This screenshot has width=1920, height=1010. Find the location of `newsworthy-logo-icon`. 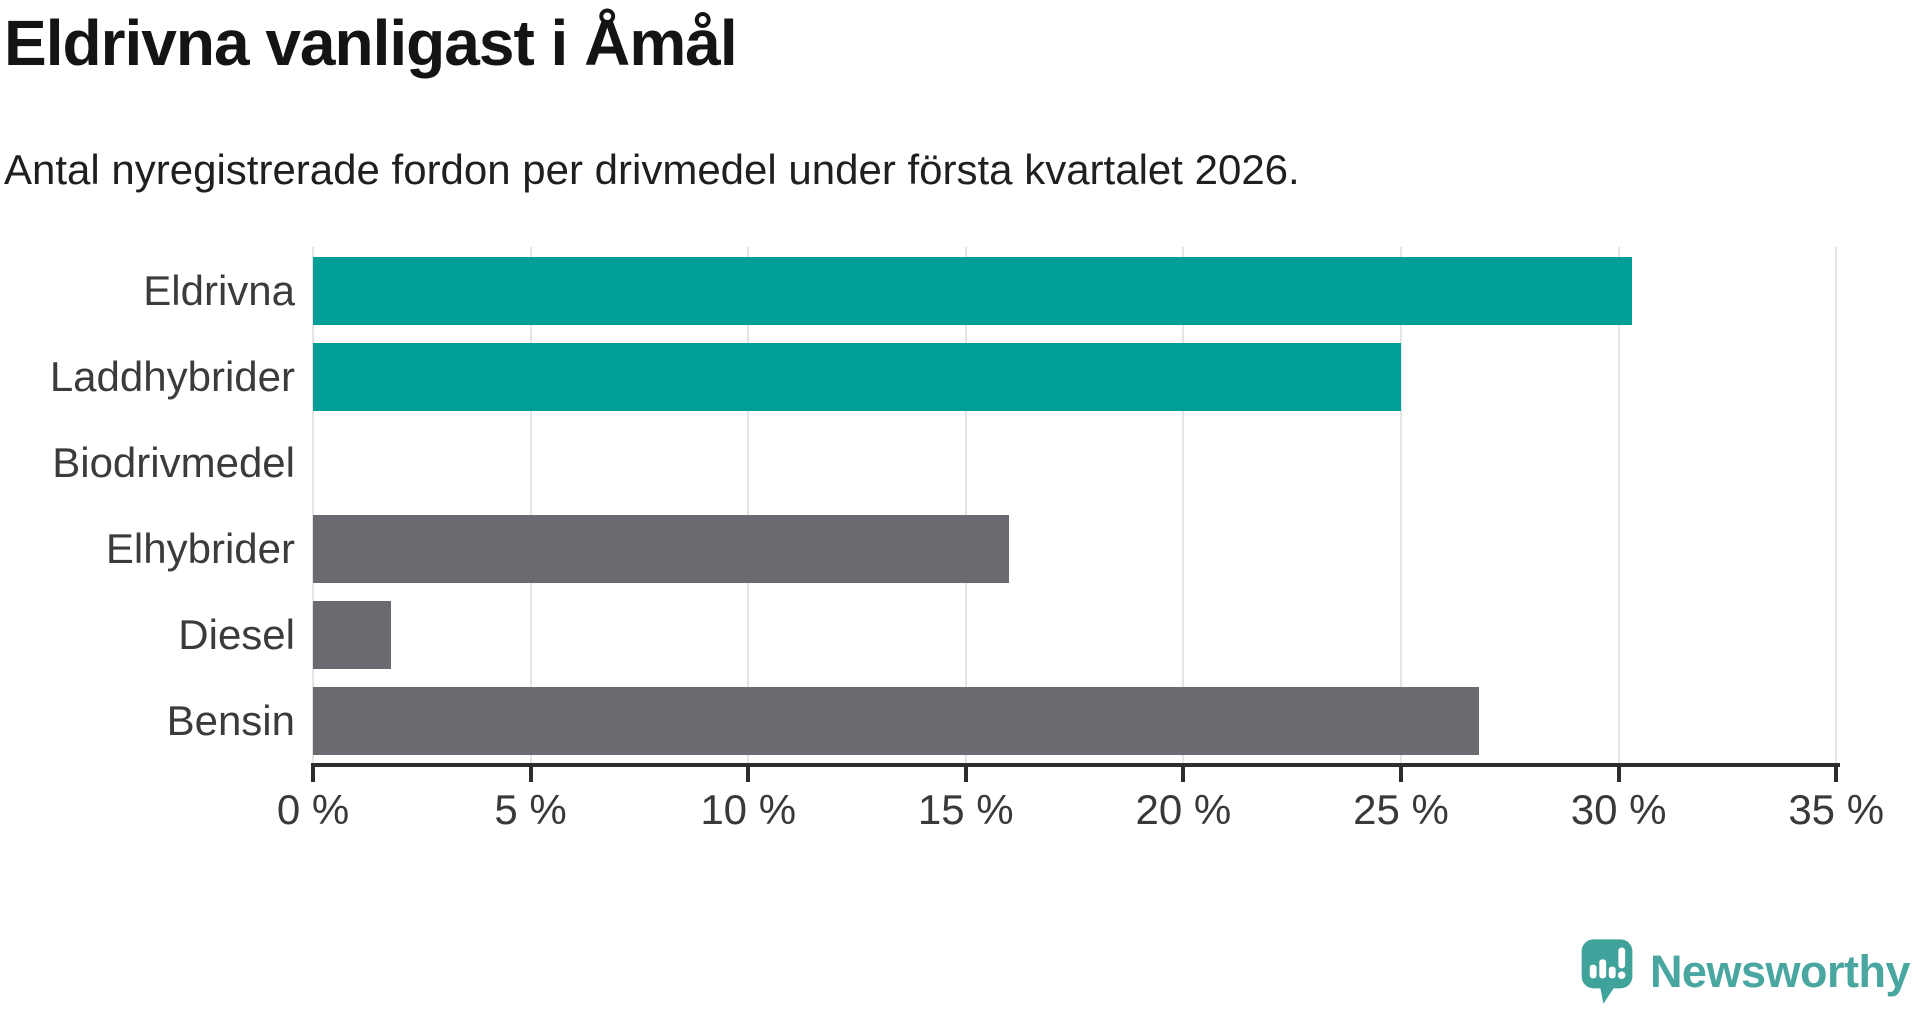

newsworthy-logo-icon is located at coordinates (1607, 971).